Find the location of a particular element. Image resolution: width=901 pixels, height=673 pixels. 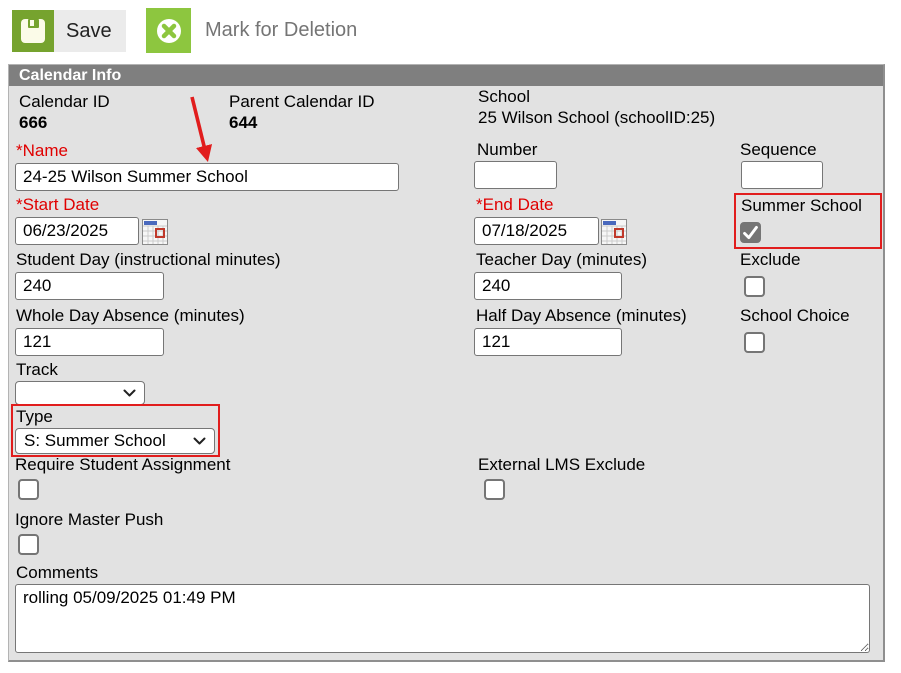

number-input is located at coordinates (515, 175).